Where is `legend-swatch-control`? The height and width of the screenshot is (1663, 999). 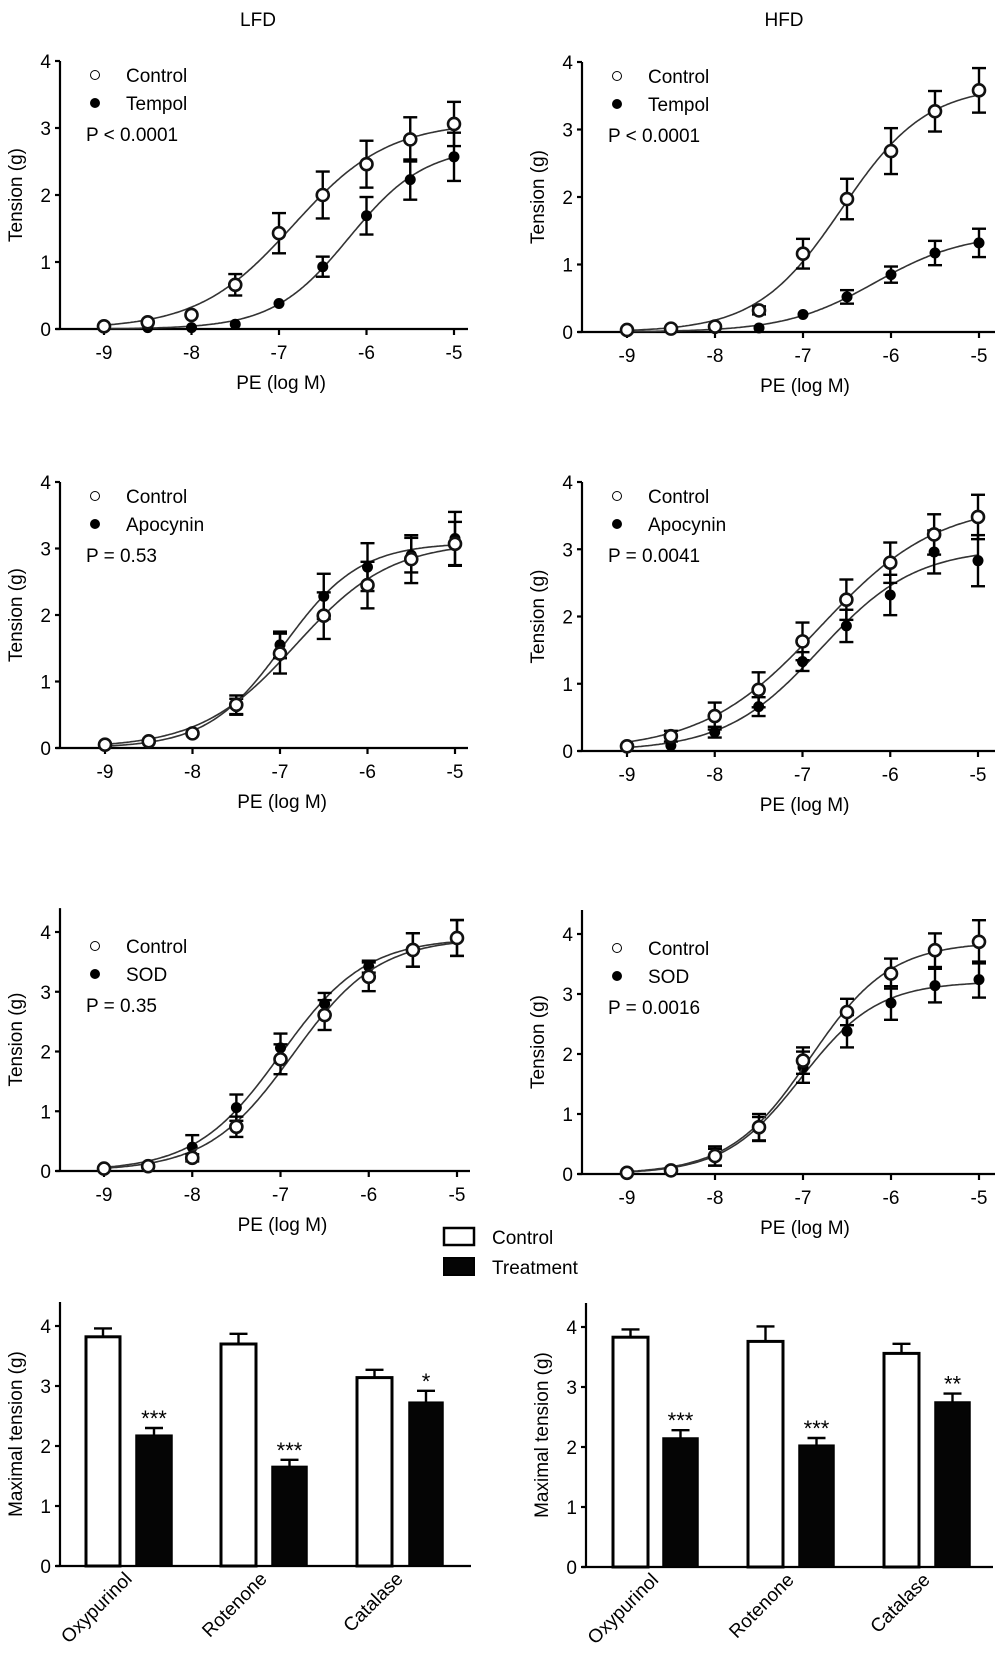 legend-swatch-control is located at coordinates (459, 1236).